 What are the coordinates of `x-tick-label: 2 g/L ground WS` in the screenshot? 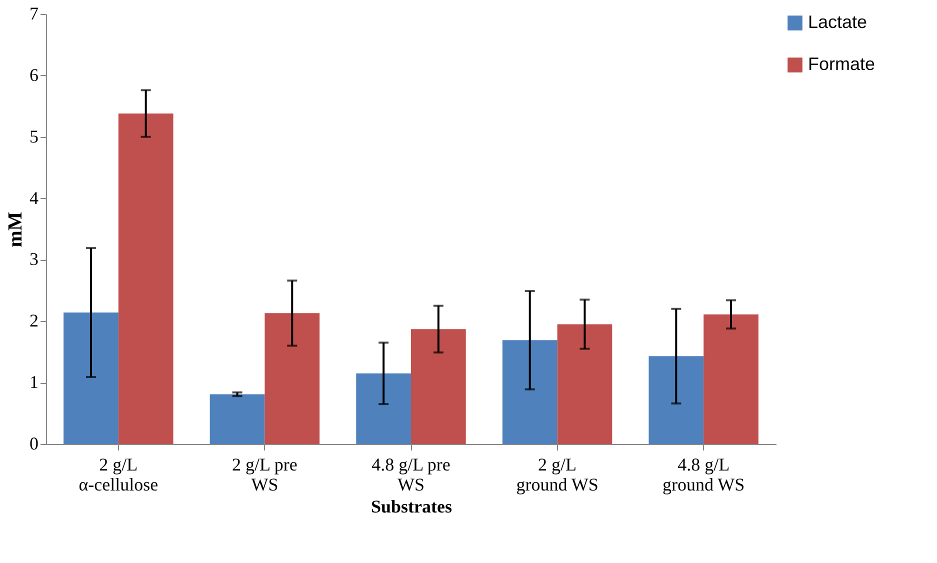 It's located at (557, 474).